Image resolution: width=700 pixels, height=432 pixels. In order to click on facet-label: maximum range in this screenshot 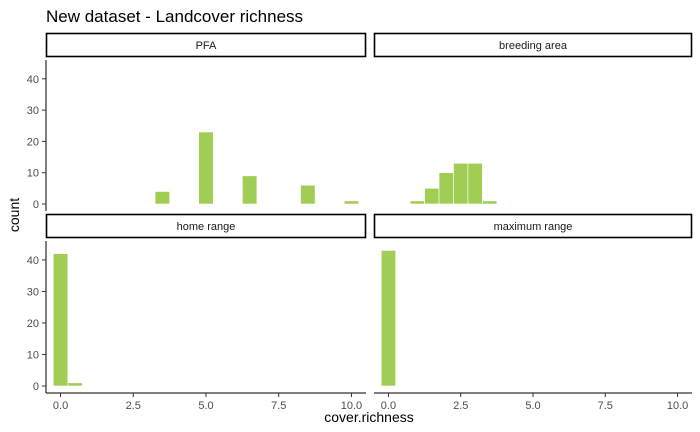, I will do `click(533, 227)`.